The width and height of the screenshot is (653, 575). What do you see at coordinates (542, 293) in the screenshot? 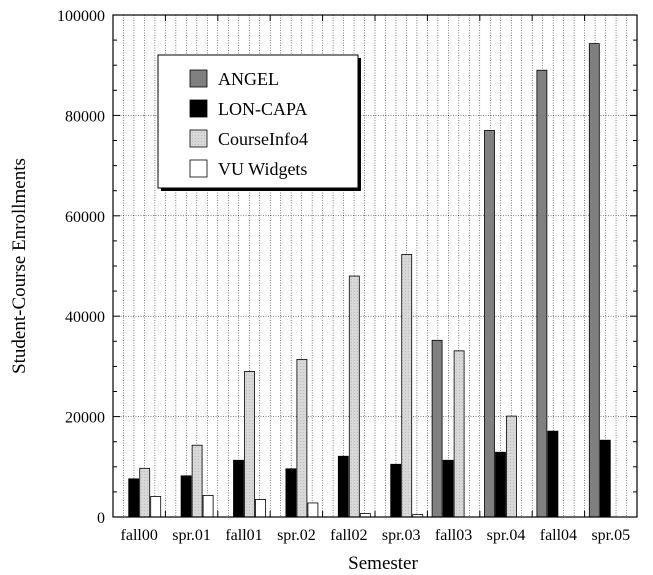
I see `bar-angel-fall04` at bounding box center [542, 293].